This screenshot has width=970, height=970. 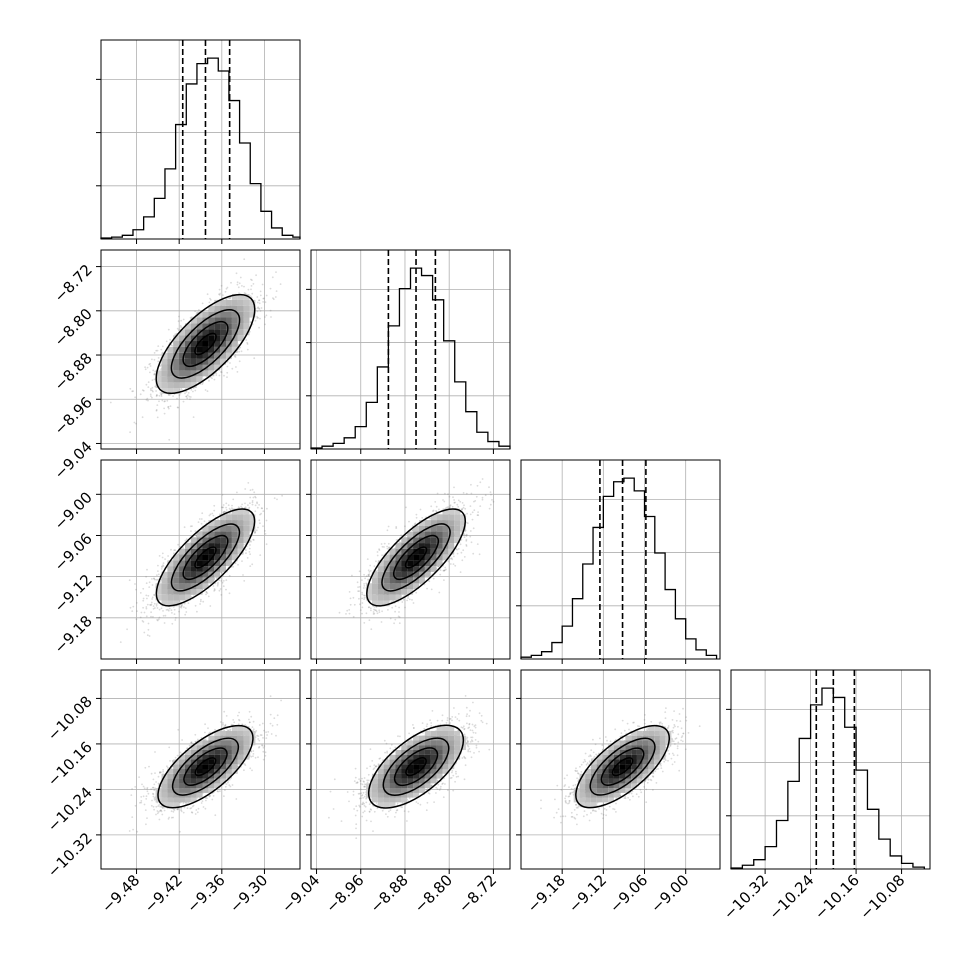 What do you see at coordinates (825, 796) in the screenshot?
I see `histogram-panel-3: −10.32−10.24−10.16−10.08` at bounding box center [825, 796].